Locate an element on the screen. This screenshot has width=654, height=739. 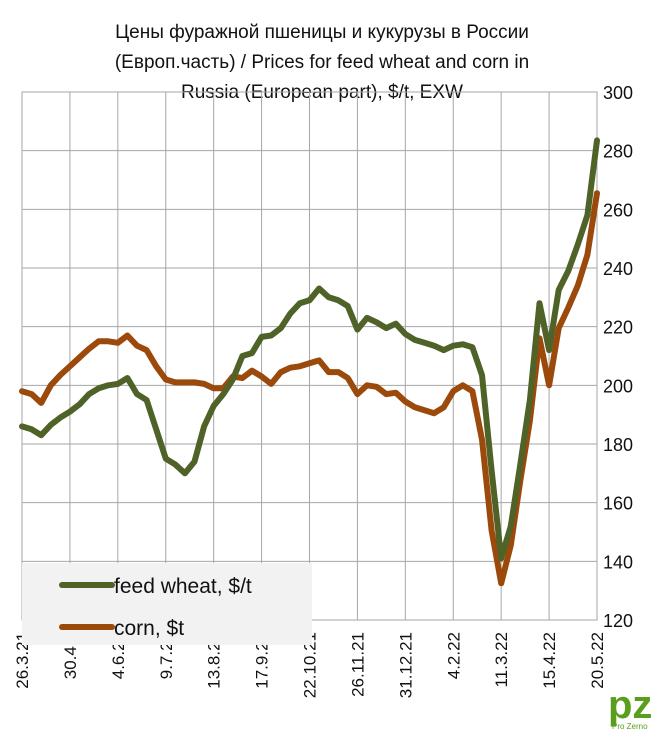
legend-label: feed wheat, $/t is located at coordinates (183, 586).